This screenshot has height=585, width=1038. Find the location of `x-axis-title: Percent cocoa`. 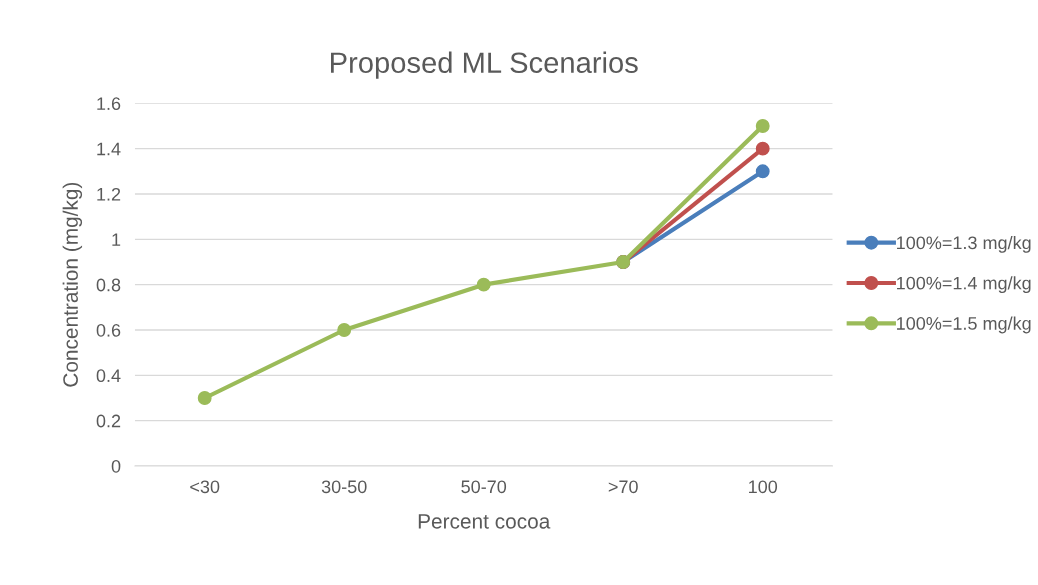

x-axis-title: Percent cocoa is located at coordinates (484, 521).